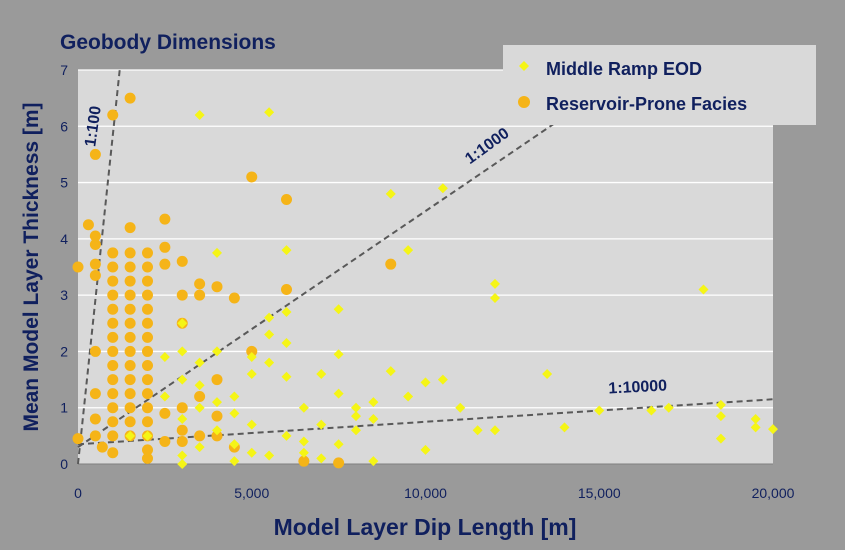 This screenshot has width=845, height=550. I want to click on reference-line, so click(425, 422).